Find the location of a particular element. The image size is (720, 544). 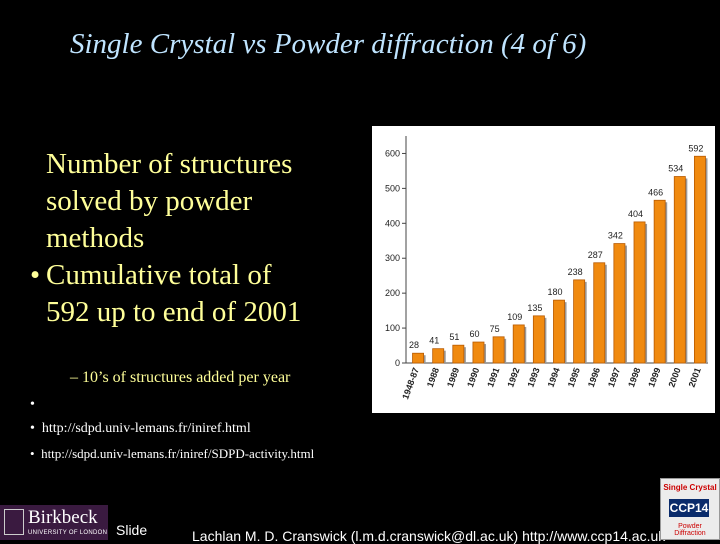

link-bullet-iniref: • http://sdpd.univ-lemans.fr/iniref.html is located at coordinates (140, 429).